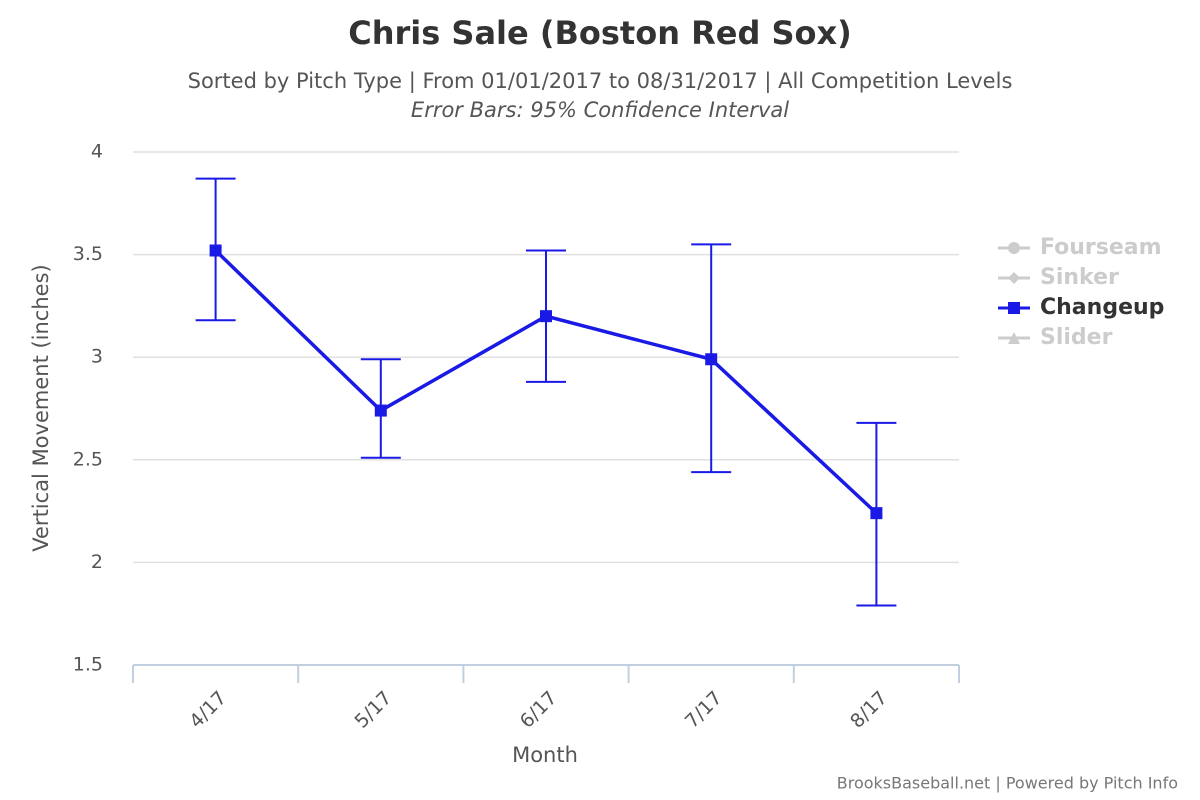  What do you see at coordinates (539, 710) in the screenshot?
I see `x-tick-label: 6/17` at bounding box center [539, 710].